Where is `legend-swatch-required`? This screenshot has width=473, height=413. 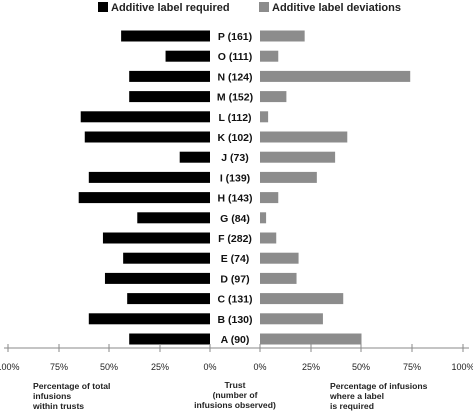 legend-swatch-required is located at coordinates (103, 7).